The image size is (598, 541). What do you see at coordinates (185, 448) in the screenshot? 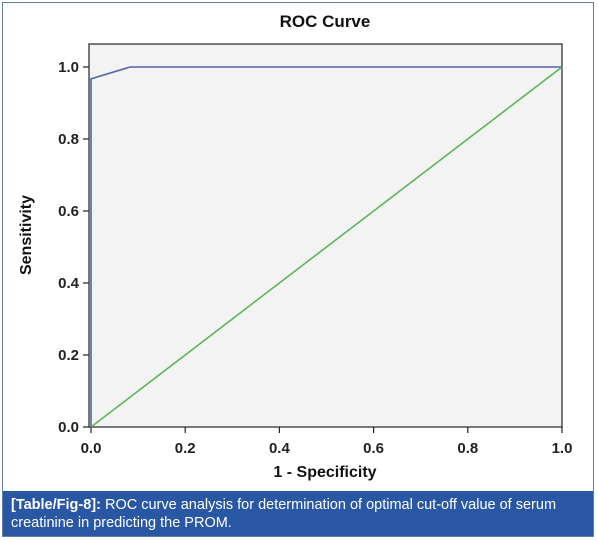
I see `x-tick-label: 0.2` at bounding box center [185, 448].